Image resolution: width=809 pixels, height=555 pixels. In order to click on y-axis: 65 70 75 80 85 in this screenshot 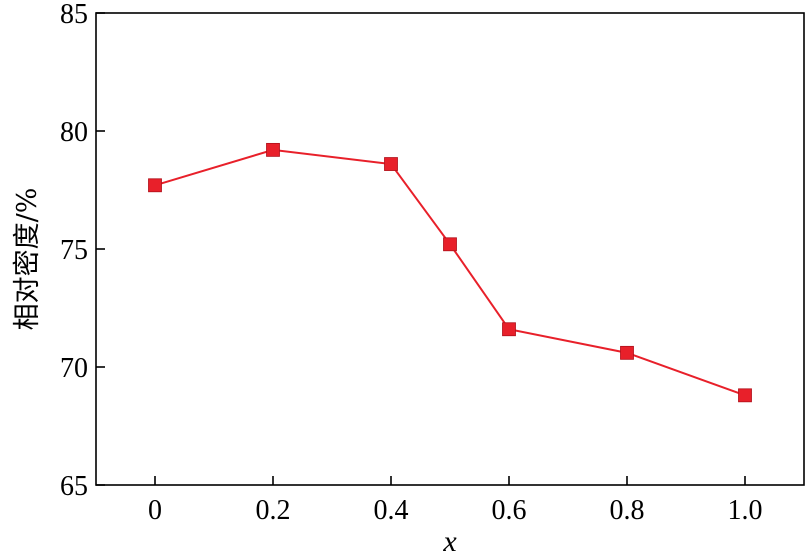, I will do `click(82, 251)`.